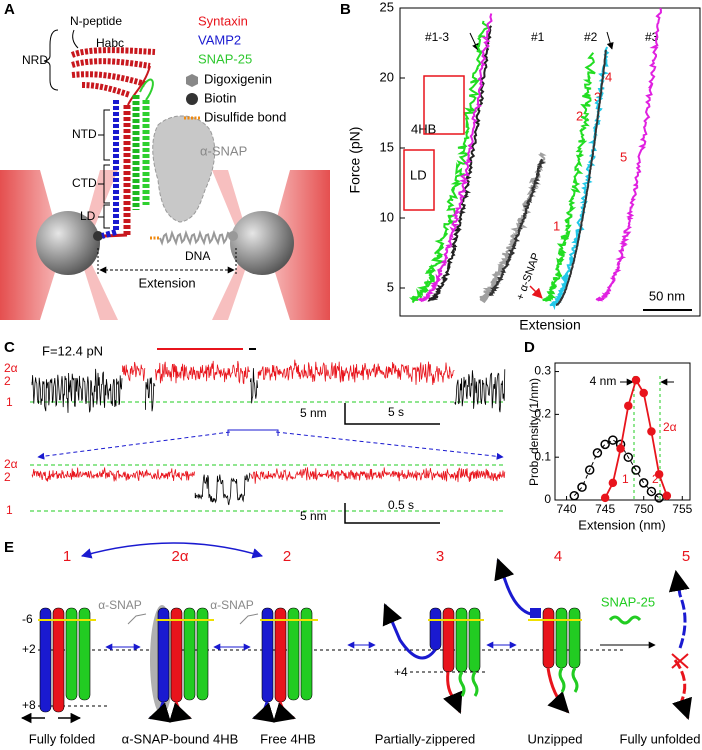 The width and height of the screenshot is (702, 750). Describe the element at coordinates (622, 431) in the screenshot. I see `plot-frame` at that location.